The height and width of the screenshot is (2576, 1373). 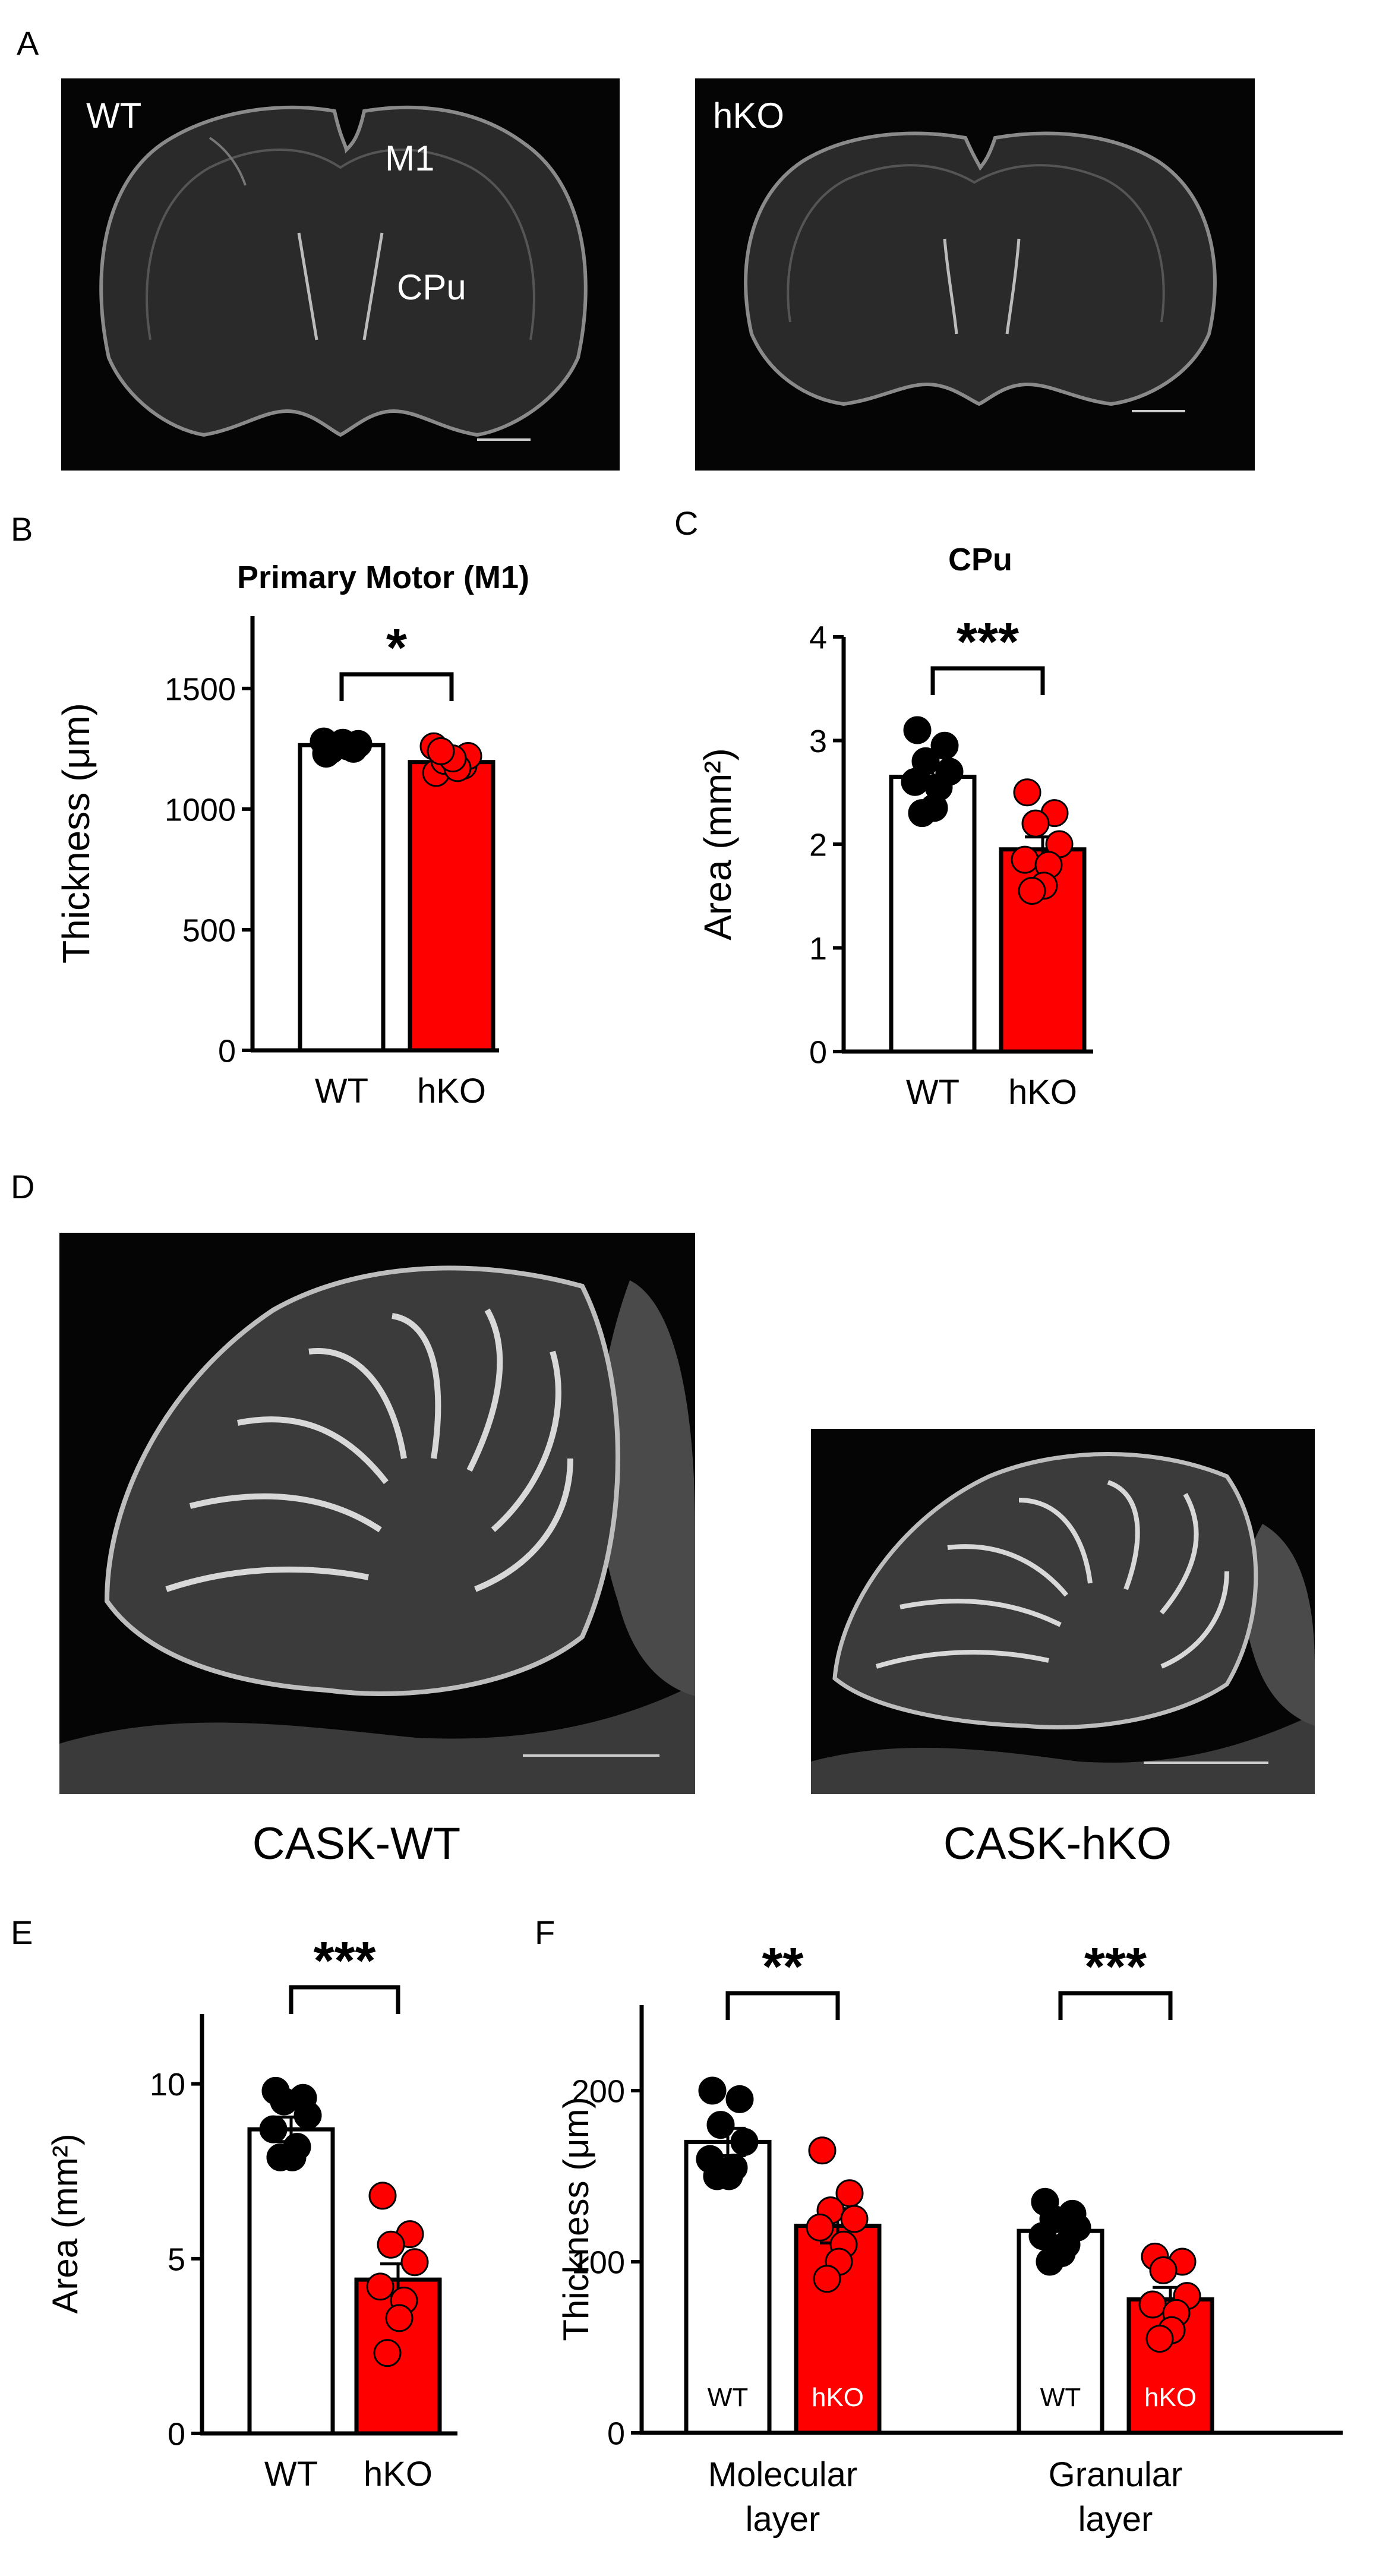 I want to click on panel-label-b: B, so click(x=22, y=529).